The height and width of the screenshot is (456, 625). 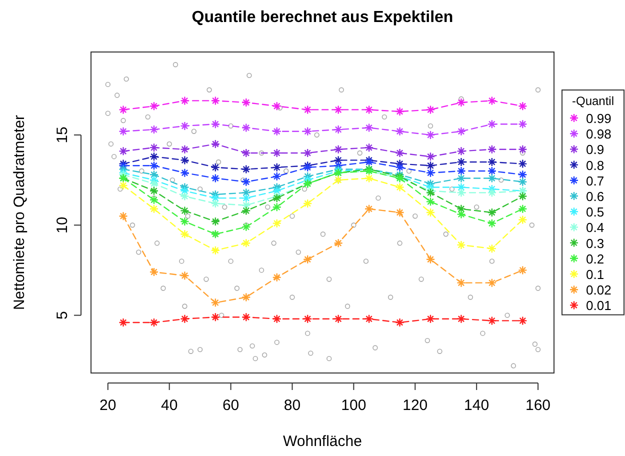 I want to click on x-tick-label: 160, so click(x=538, y=405).